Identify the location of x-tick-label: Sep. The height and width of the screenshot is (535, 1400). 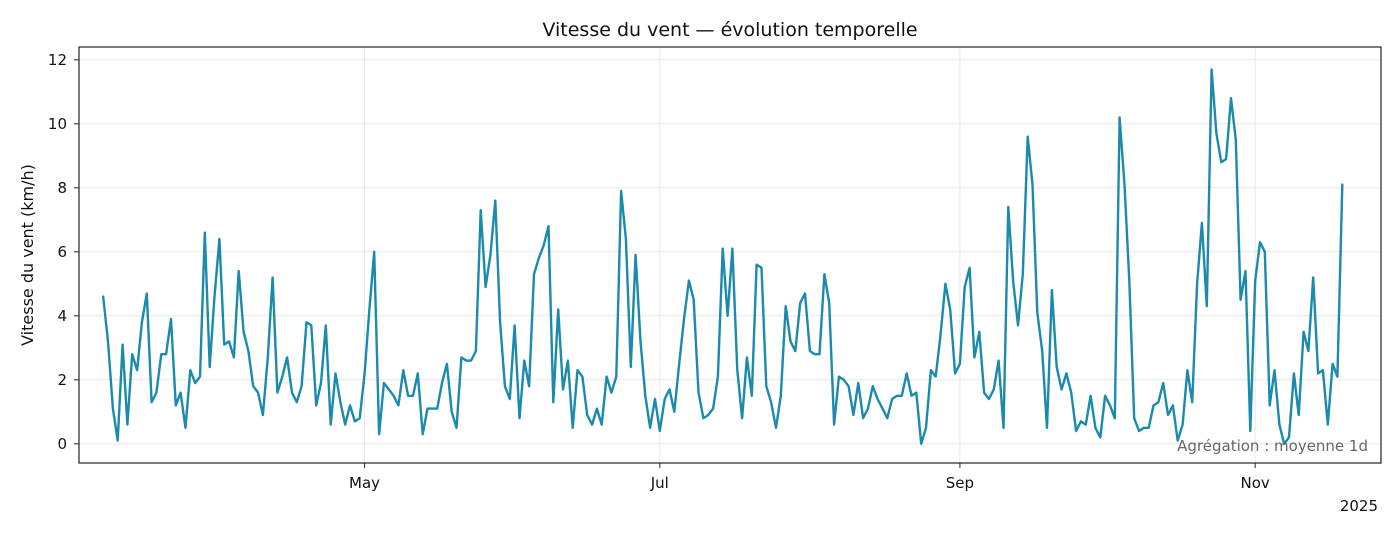
(960, 483).